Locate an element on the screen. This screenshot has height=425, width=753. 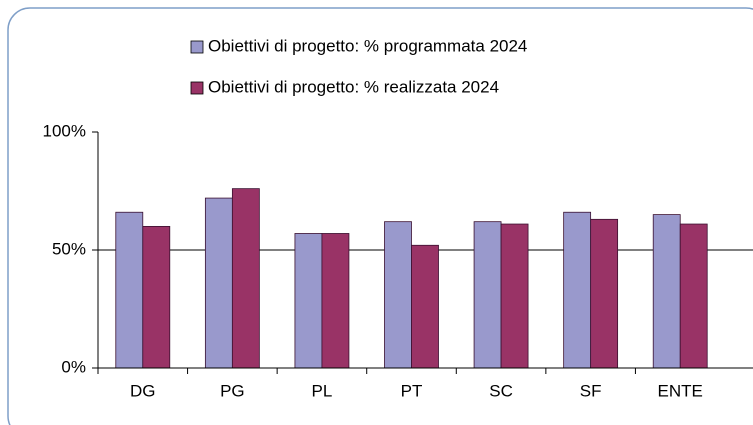
x-tick-label: PL is located at coordinates (322, 390).